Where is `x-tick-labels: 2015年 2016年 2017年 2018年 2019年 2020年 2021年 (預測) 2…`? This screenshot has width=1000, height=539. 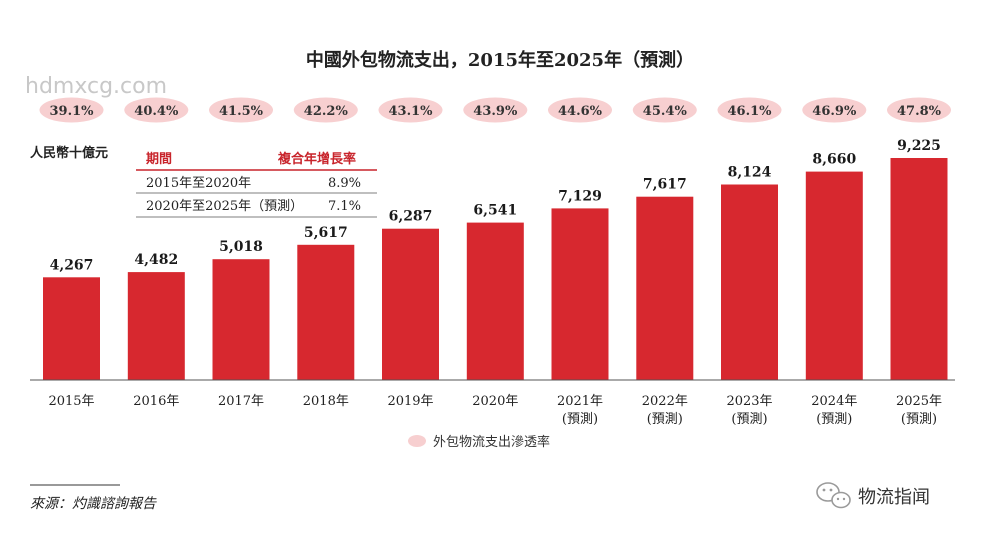 x-tick-labels: 2015年 2016年 2017年 2018年 2019年 2020年 2021年 (預測) 2… is located at coordinates (495, 410).